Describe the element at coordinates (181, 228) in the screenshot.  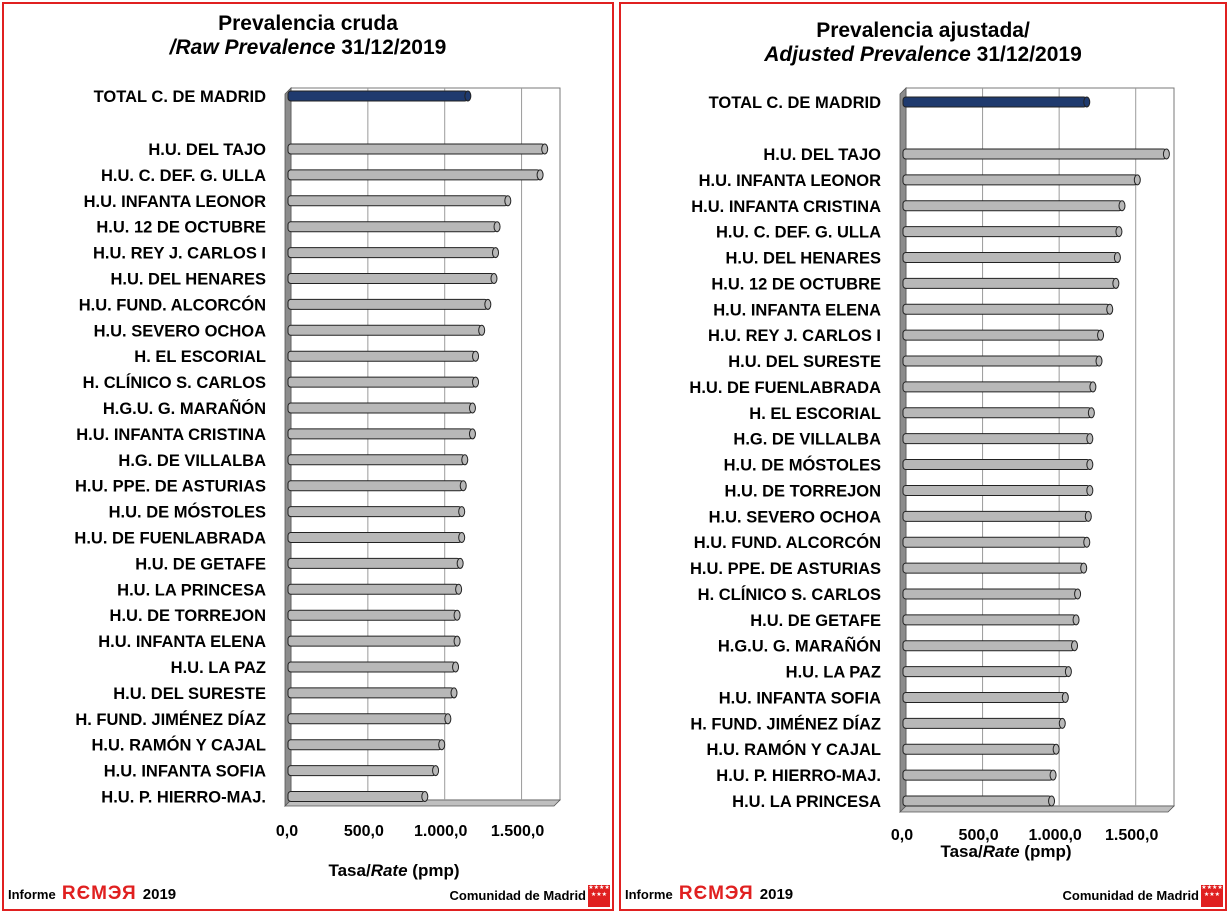
I see `y-tick-label: H.U. 12 DE OCTUBRE` at that location.